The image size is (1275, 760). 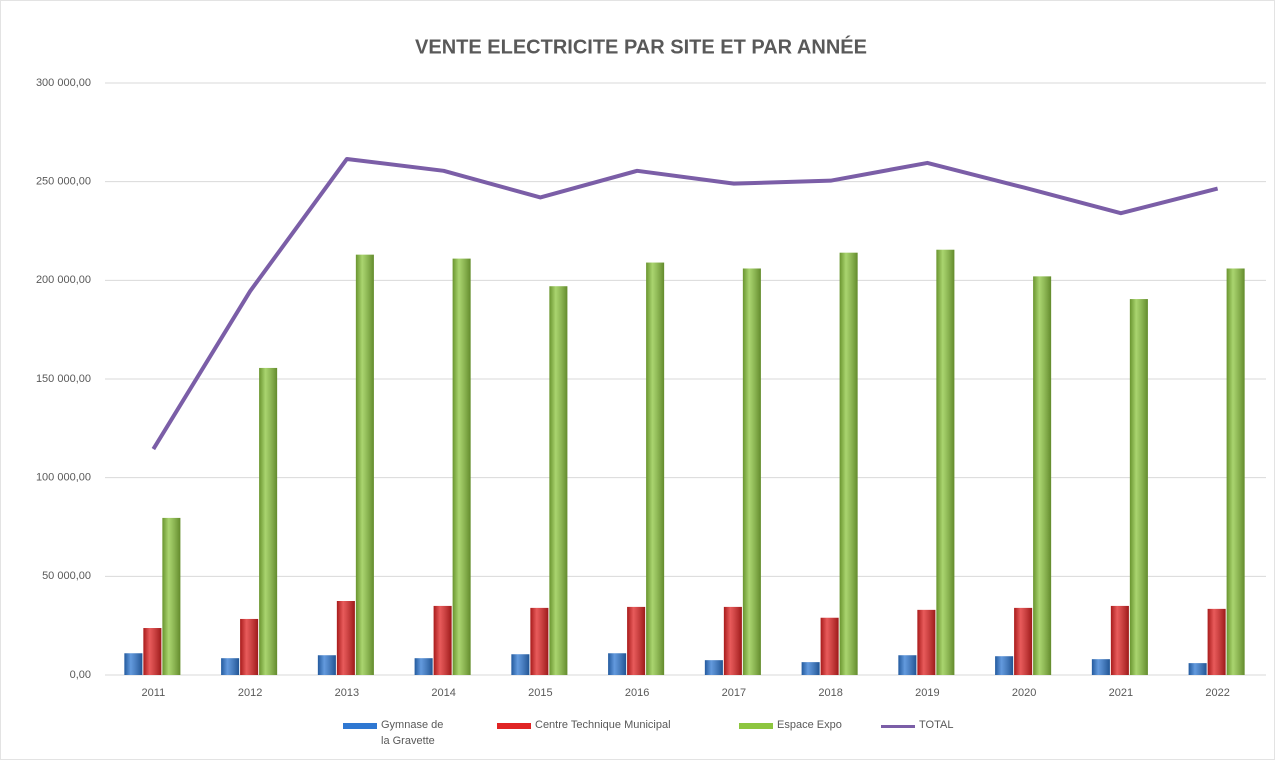 I want to click on y-tick-label: 200 000,00, so click(x=63, y=280).